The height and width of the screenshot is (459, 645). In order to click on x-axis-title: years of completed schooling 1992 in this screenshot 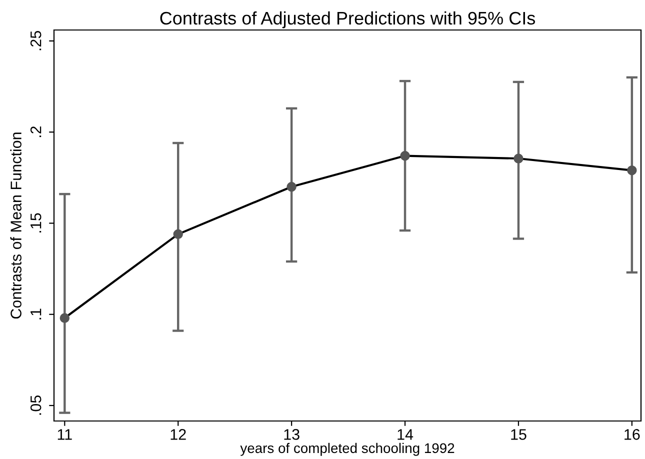, I will do `click(347, 449)`.